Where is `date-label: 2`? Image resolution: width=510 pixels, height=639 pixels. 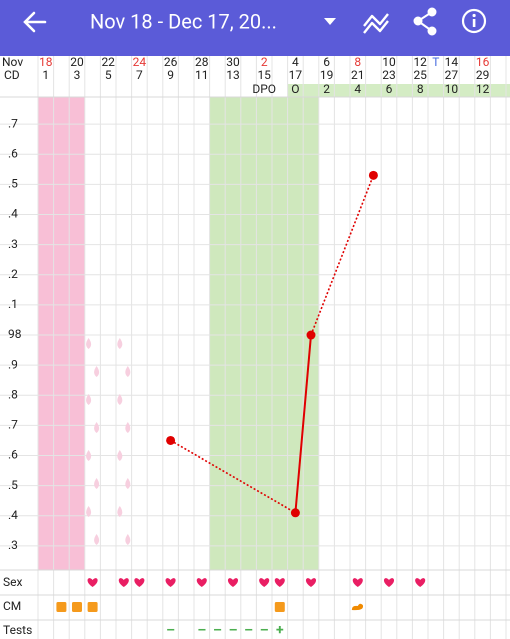 date-label: 2 is located at coordinates (264, 62).